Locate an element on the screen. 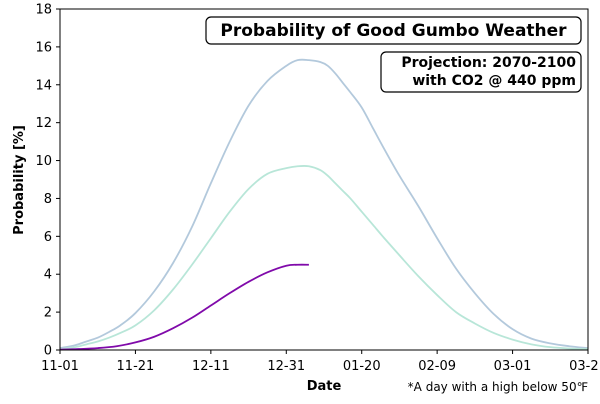 The image size is (600, 404). chart-title: Probability of Good Gumbo Weather is located at coordinates (393, 31).